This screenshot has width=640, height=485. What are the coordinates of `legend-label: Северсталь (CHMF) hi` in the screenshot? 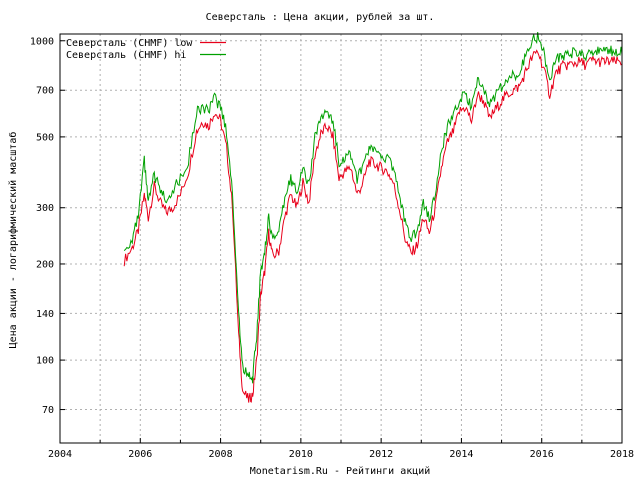 It's located at (126, 55).